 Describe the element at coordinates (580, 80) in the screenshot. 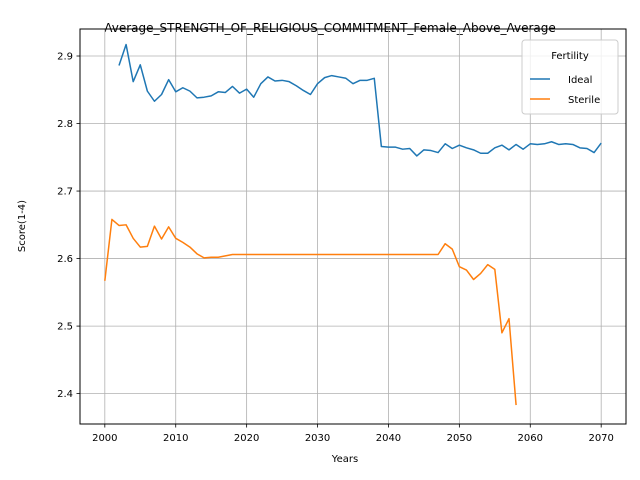

I see `legend-label-ideal: Ideal` at that location.